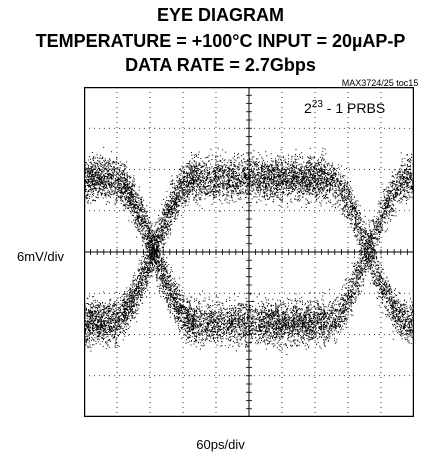  Describe the element at coordinates (308, 108) in the screenshot. I see `annotation-base: 2` at that location.